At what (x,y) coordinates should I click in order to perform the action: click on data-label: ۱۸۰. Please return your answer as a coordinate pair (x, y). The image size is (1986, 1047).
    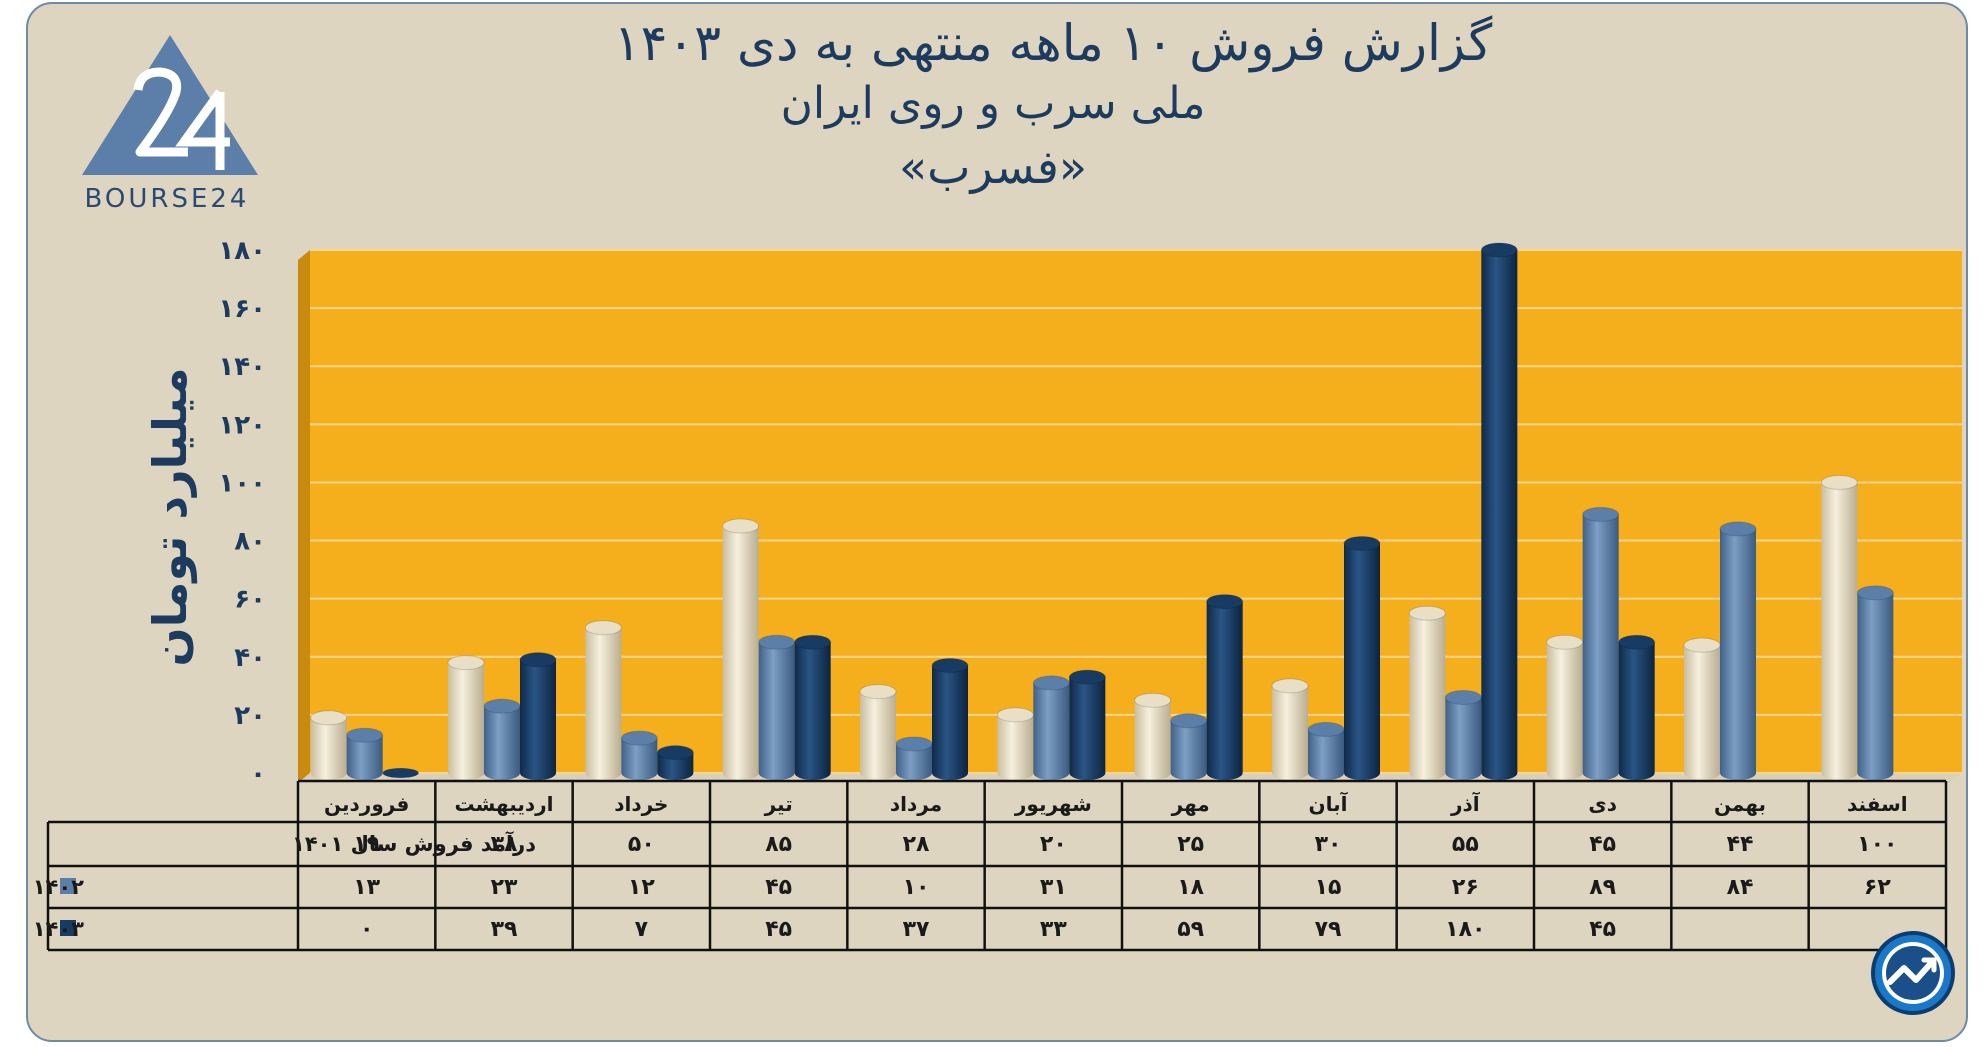
    Looking at the image, I should click on (1465, 929).